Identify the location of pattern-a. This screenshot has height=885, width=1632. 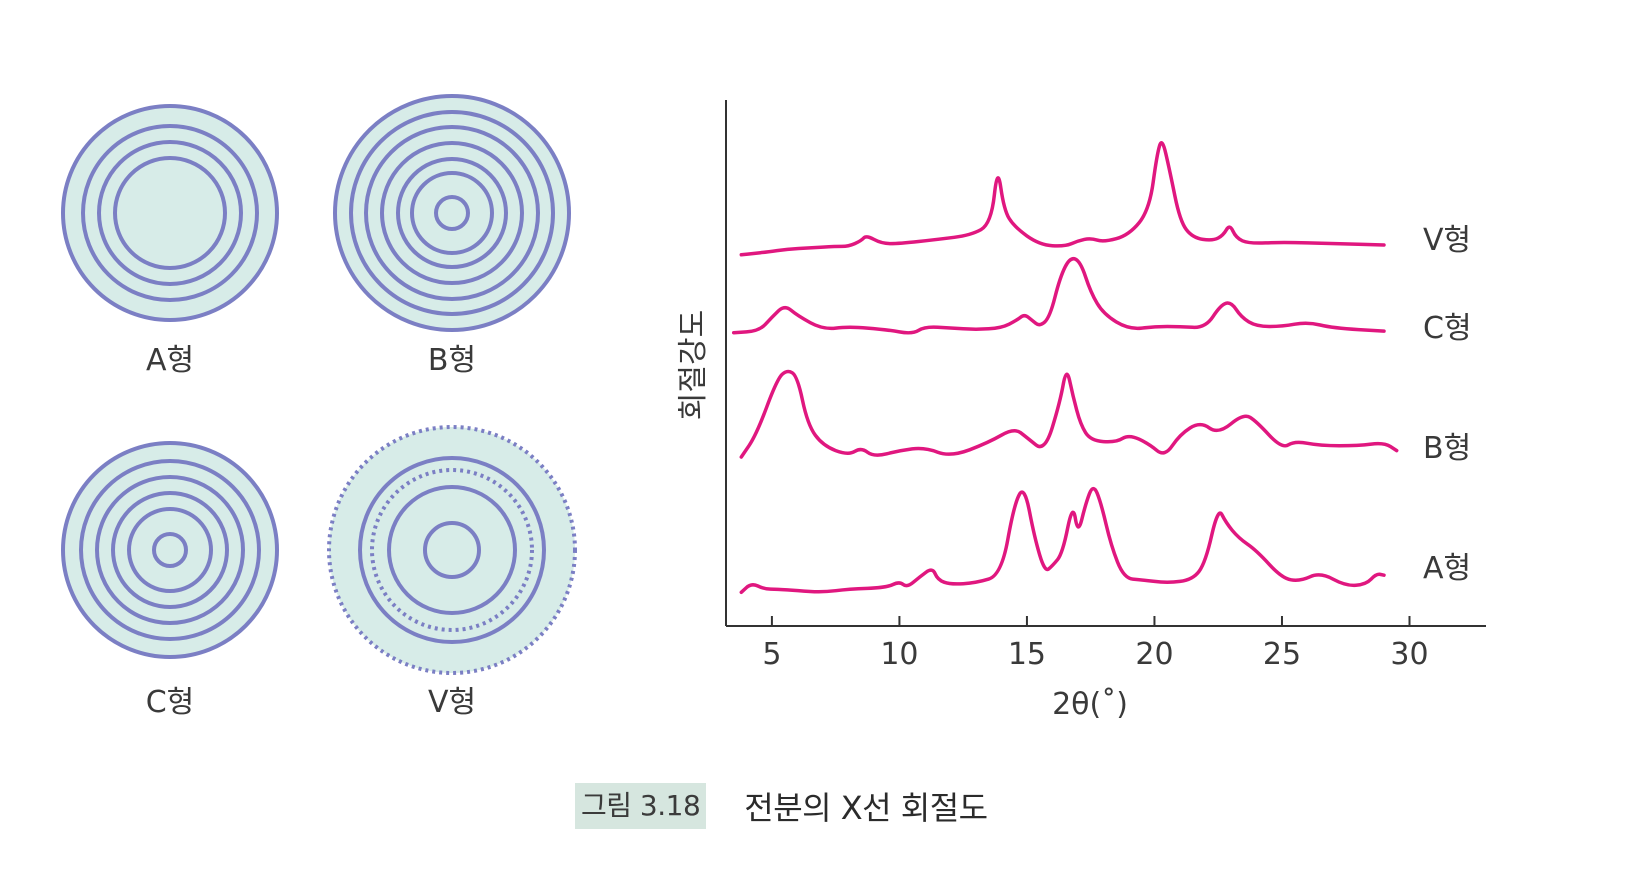
(170, 213).